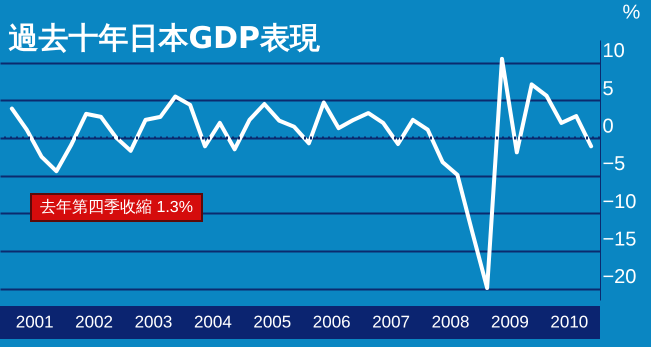 Image resolution: width=651 pixels, height=347 pixels. Describe the element at coordinates (619, 239) in the screenshot. I see `y-tick-label: −15` at that location.